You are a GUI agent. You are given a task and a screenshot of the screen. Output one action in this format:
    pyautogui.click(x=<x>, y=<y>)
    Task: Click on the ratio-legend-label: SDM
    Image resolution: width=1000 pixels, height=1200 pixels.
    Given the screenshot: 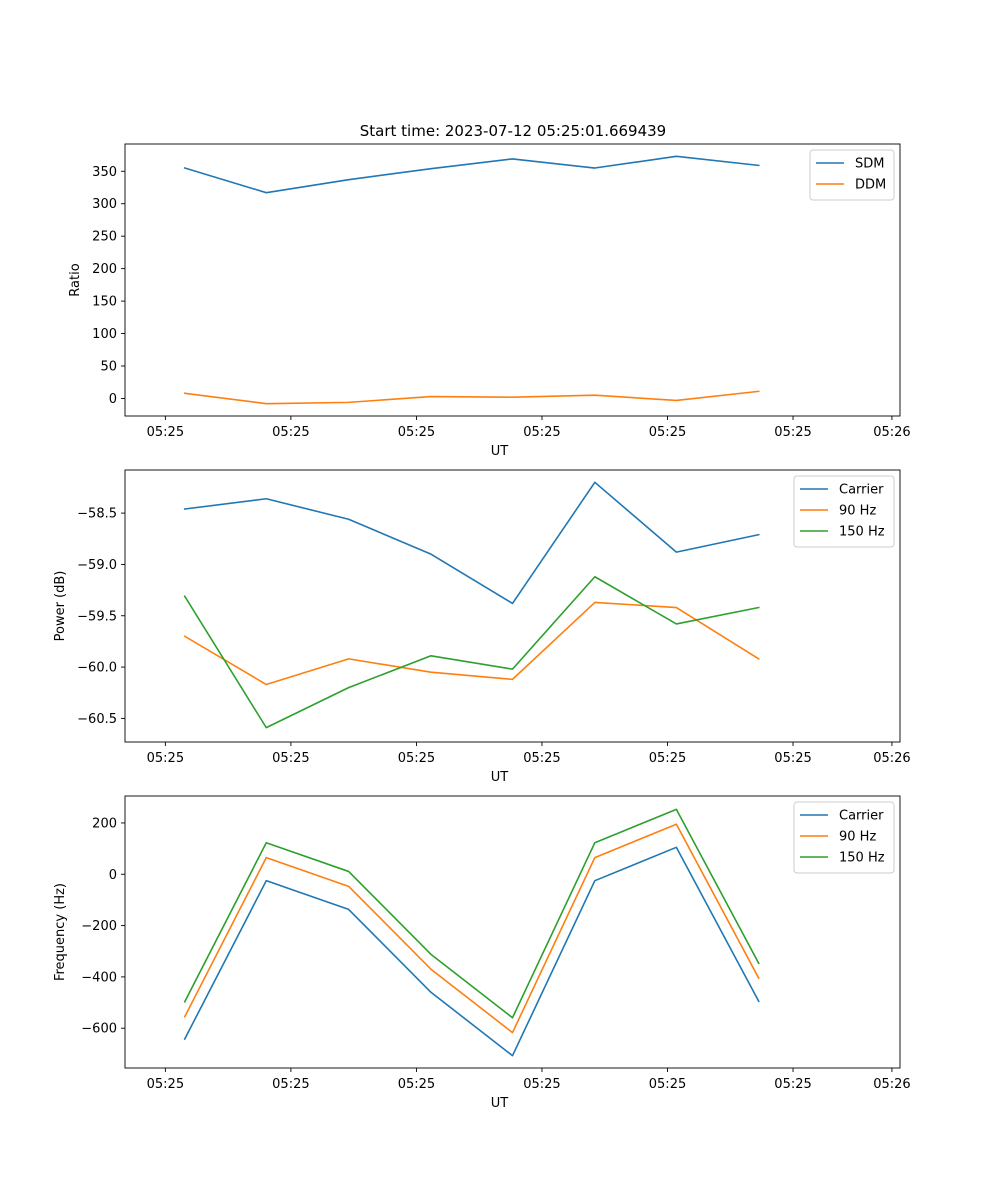 What is the action you would take?
    pyautogui.click(x=869, y=164)
    